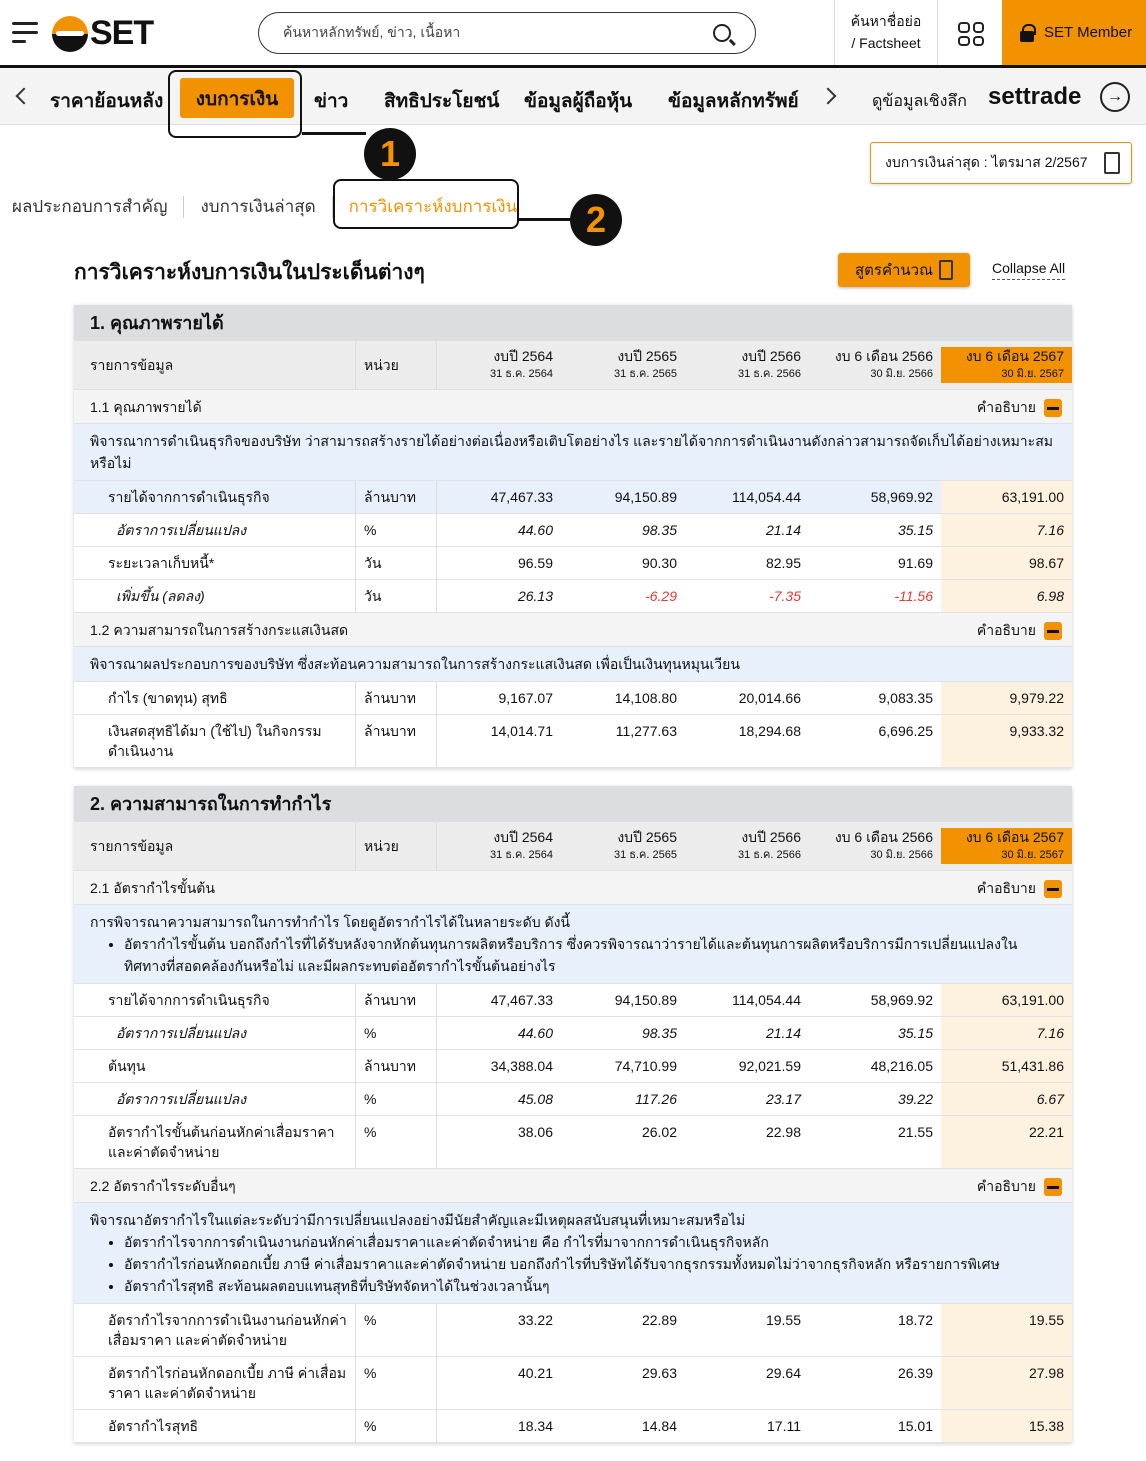 The image size is (1146, 1461). I want to click on column-header-period: งบปี 2565 31 ธ.ค. 2565, so click(623, 846).